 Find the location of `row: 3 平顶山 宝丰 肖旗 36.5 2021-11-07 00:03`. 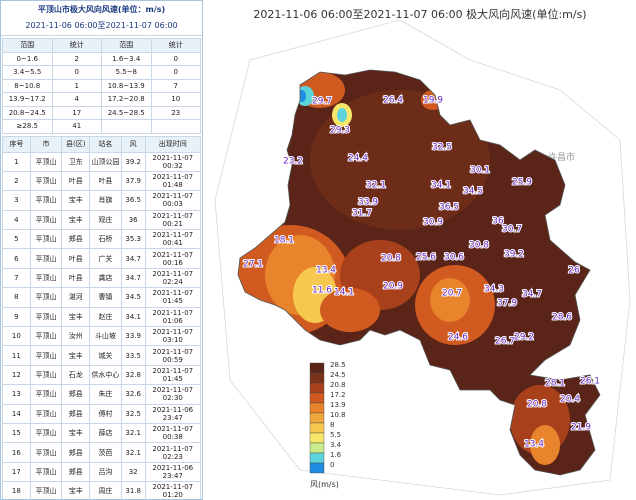

row: 3 平顶山 宝丰 肖旗 36.5 2021-11-07 00:03 is located at coordinates (102, 200).